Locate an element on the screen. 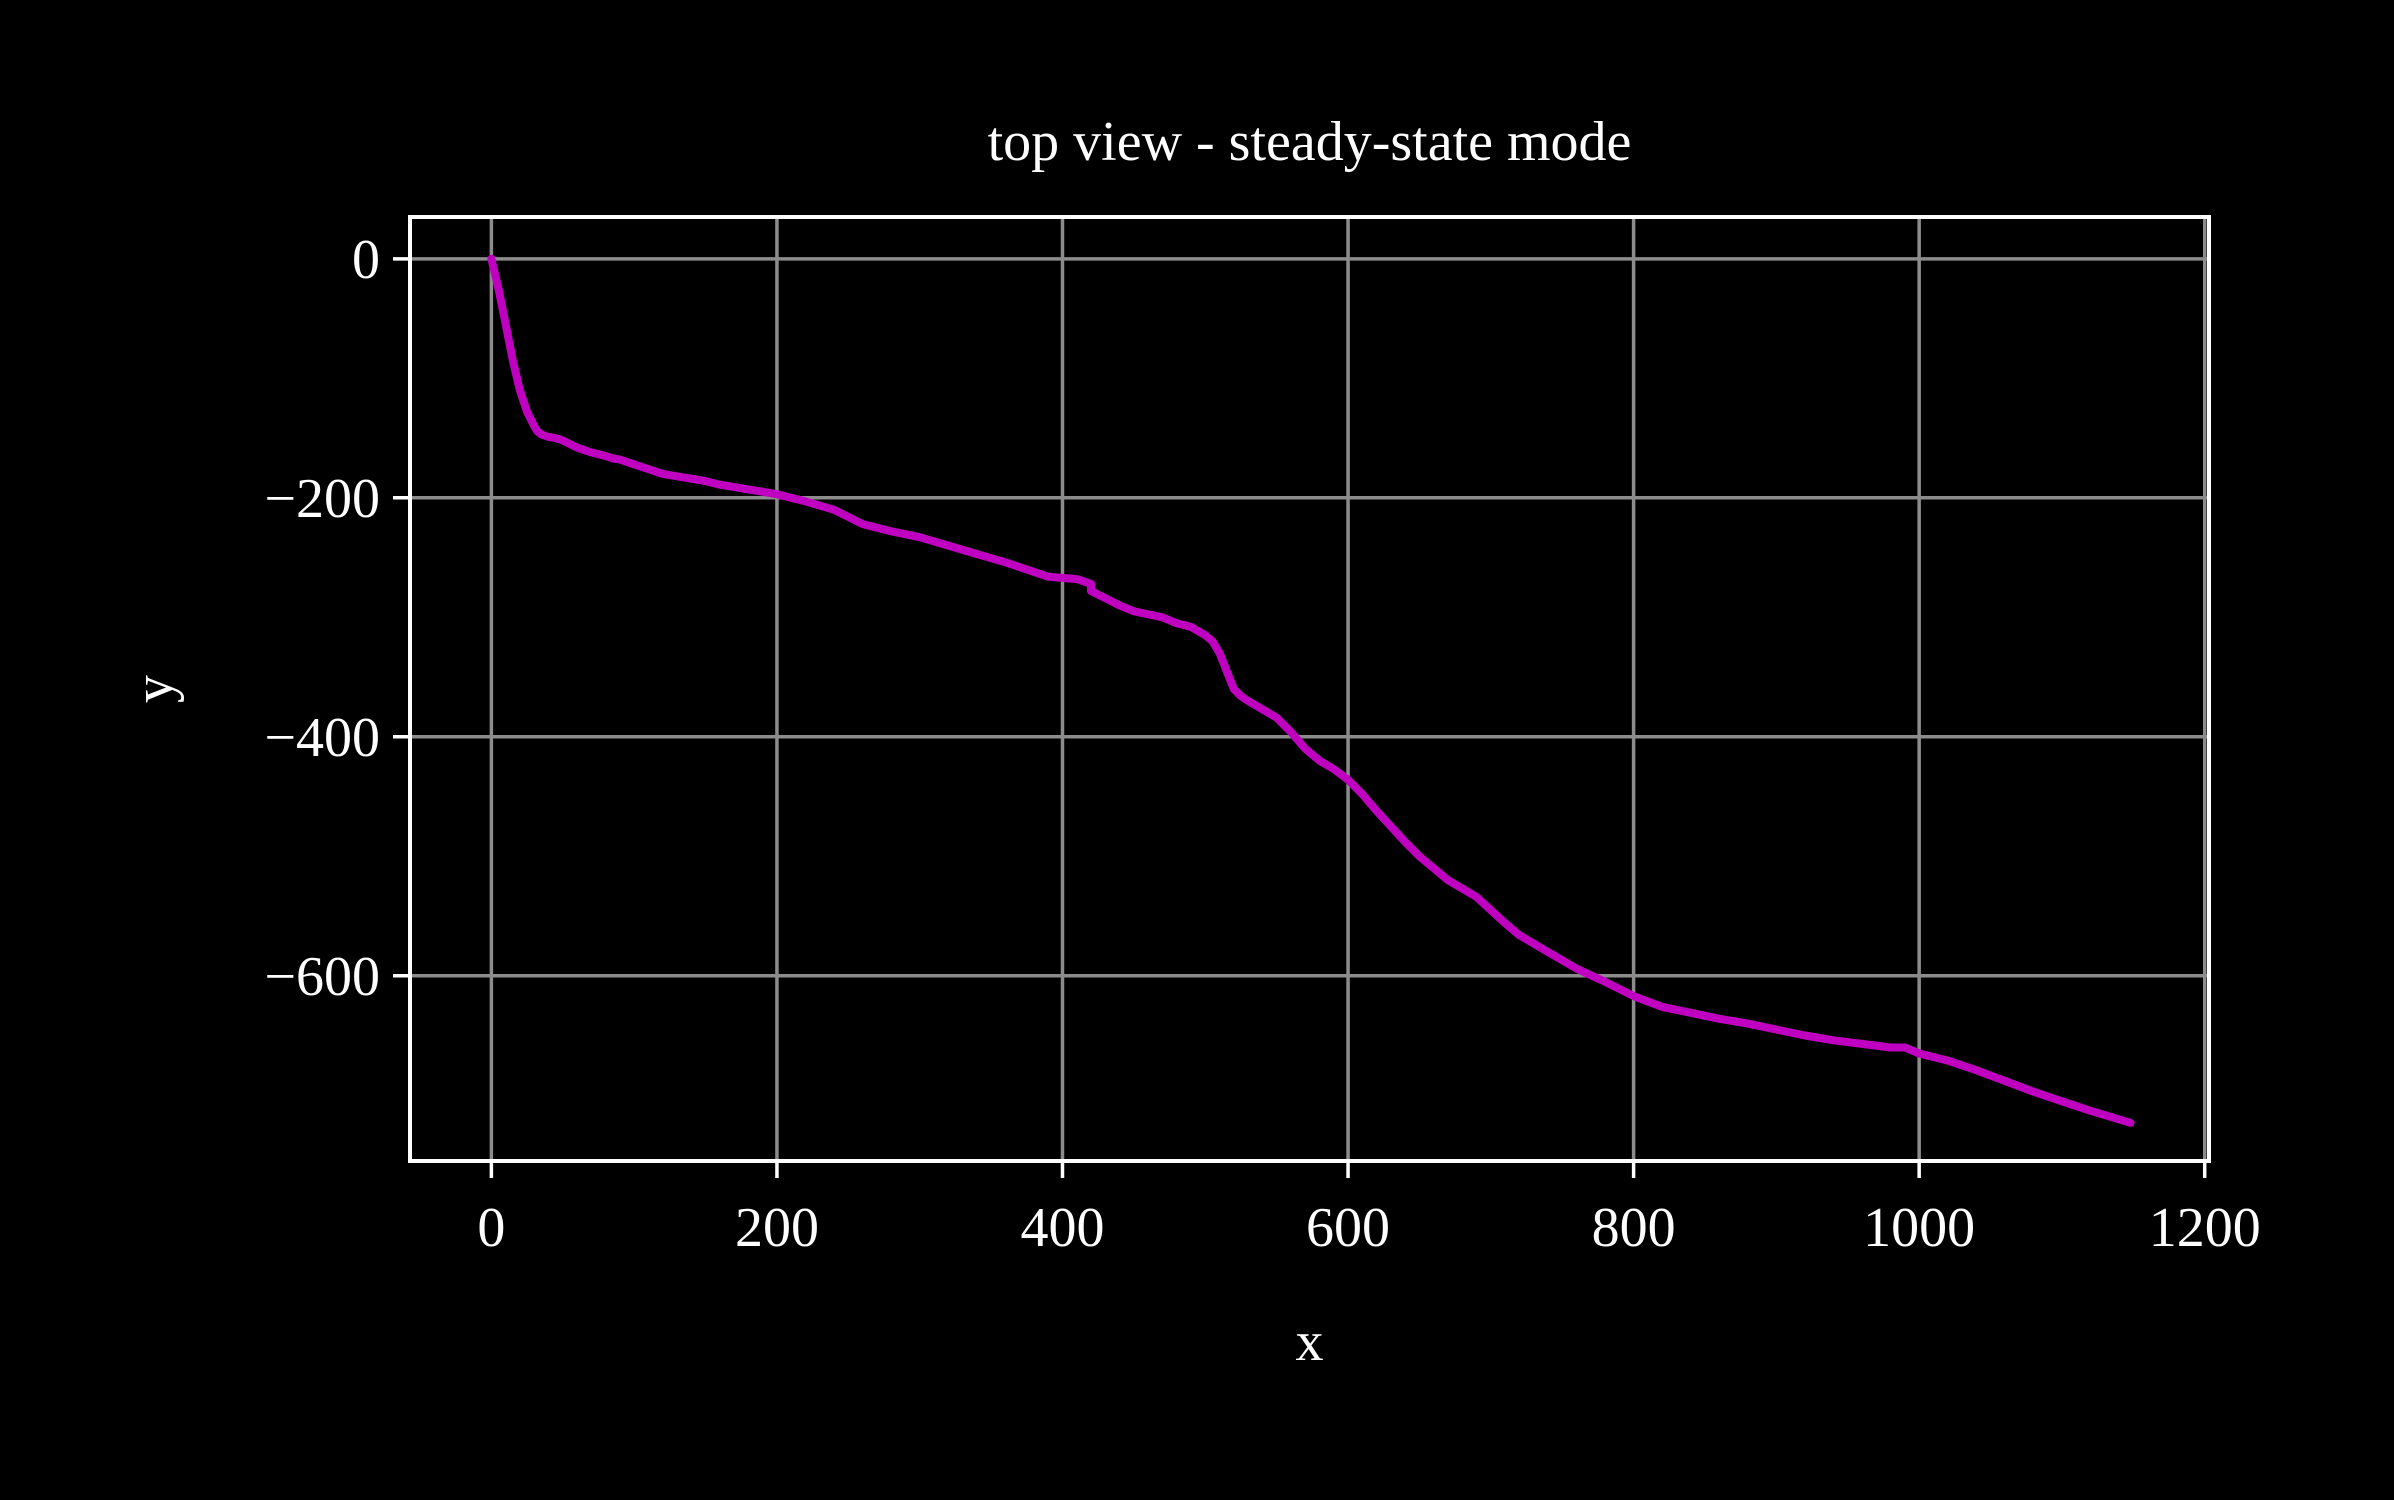 The height and width of the screenshot is (1500, 2394). x-tick-label: 1200 is located at coordinates (2205, 1228).